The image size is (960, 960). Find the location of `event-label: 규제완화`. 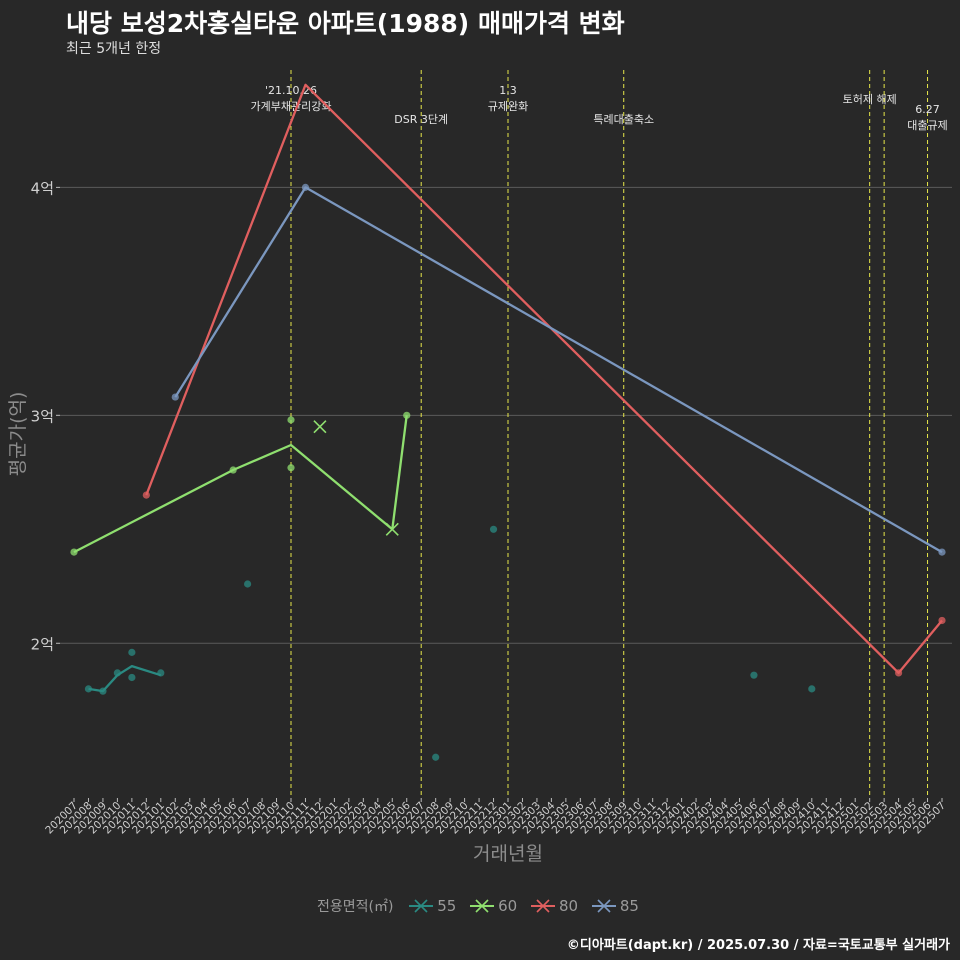

event-label: 규제완화 is located at coordinates (508, 106).